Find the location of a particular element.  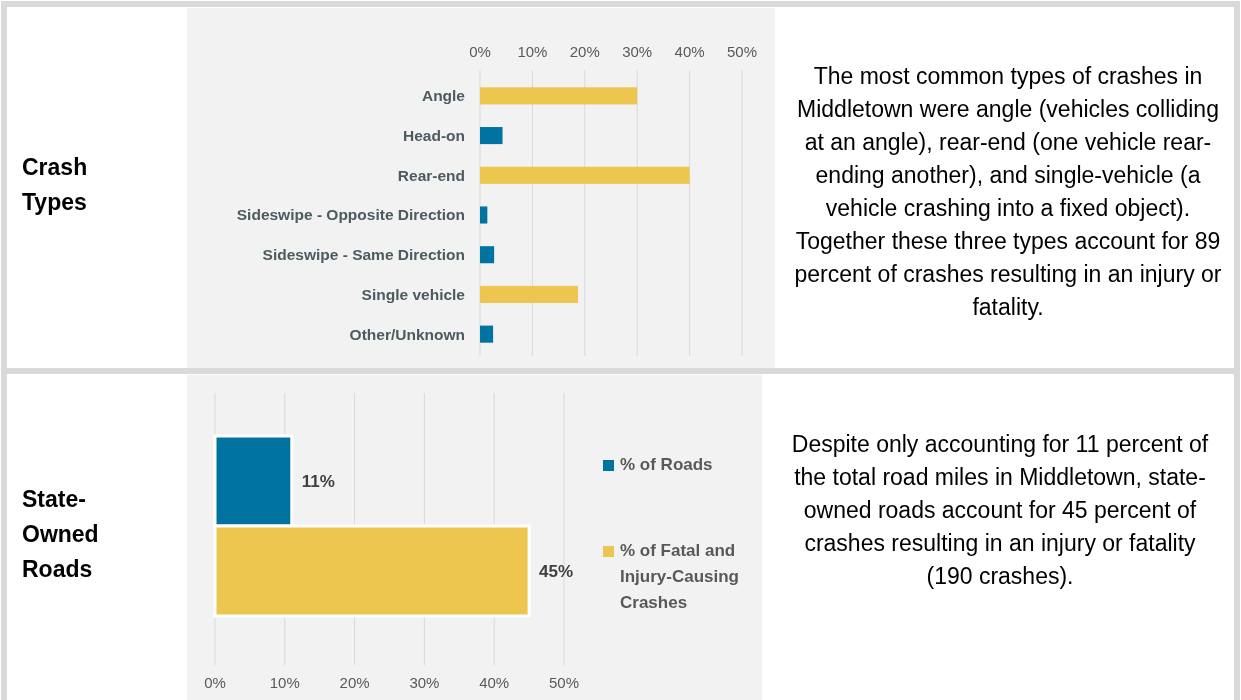

y-tick-label: Other/Unknown is located at coordinates (407, 334).